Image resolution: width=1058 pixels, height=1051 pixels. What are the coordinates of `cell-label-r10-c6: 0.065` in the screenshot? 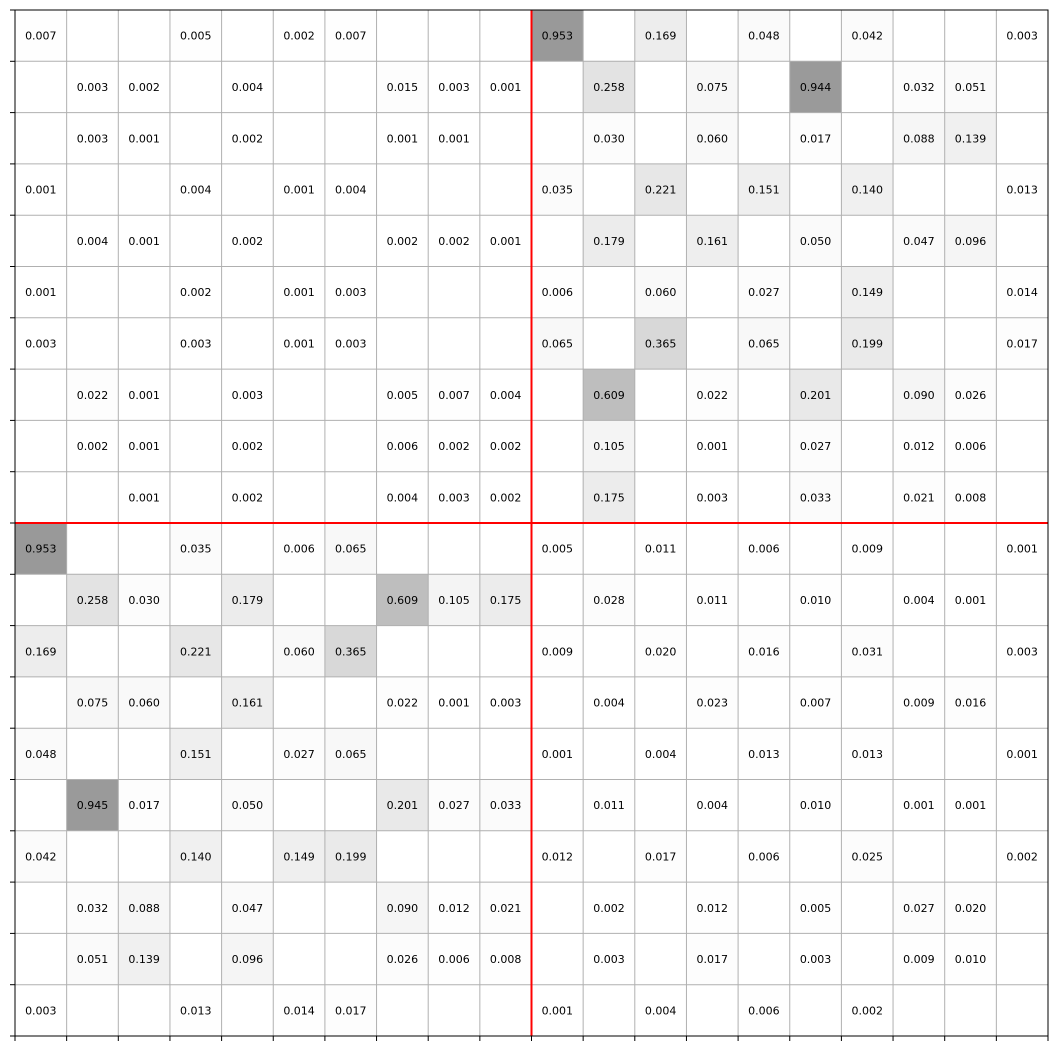 It's located at (351, 549).